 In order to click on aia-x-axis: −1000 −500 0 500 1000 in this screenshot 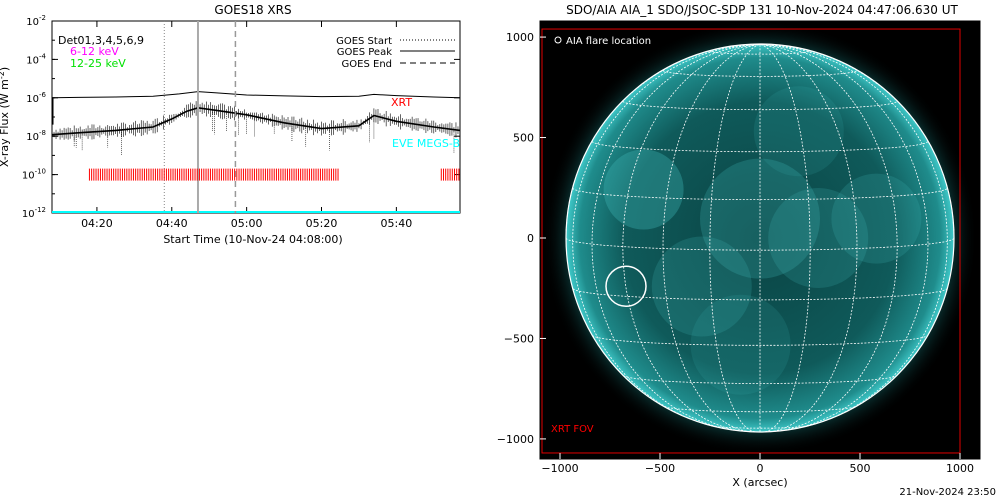, I will do `click(757, 464)`.